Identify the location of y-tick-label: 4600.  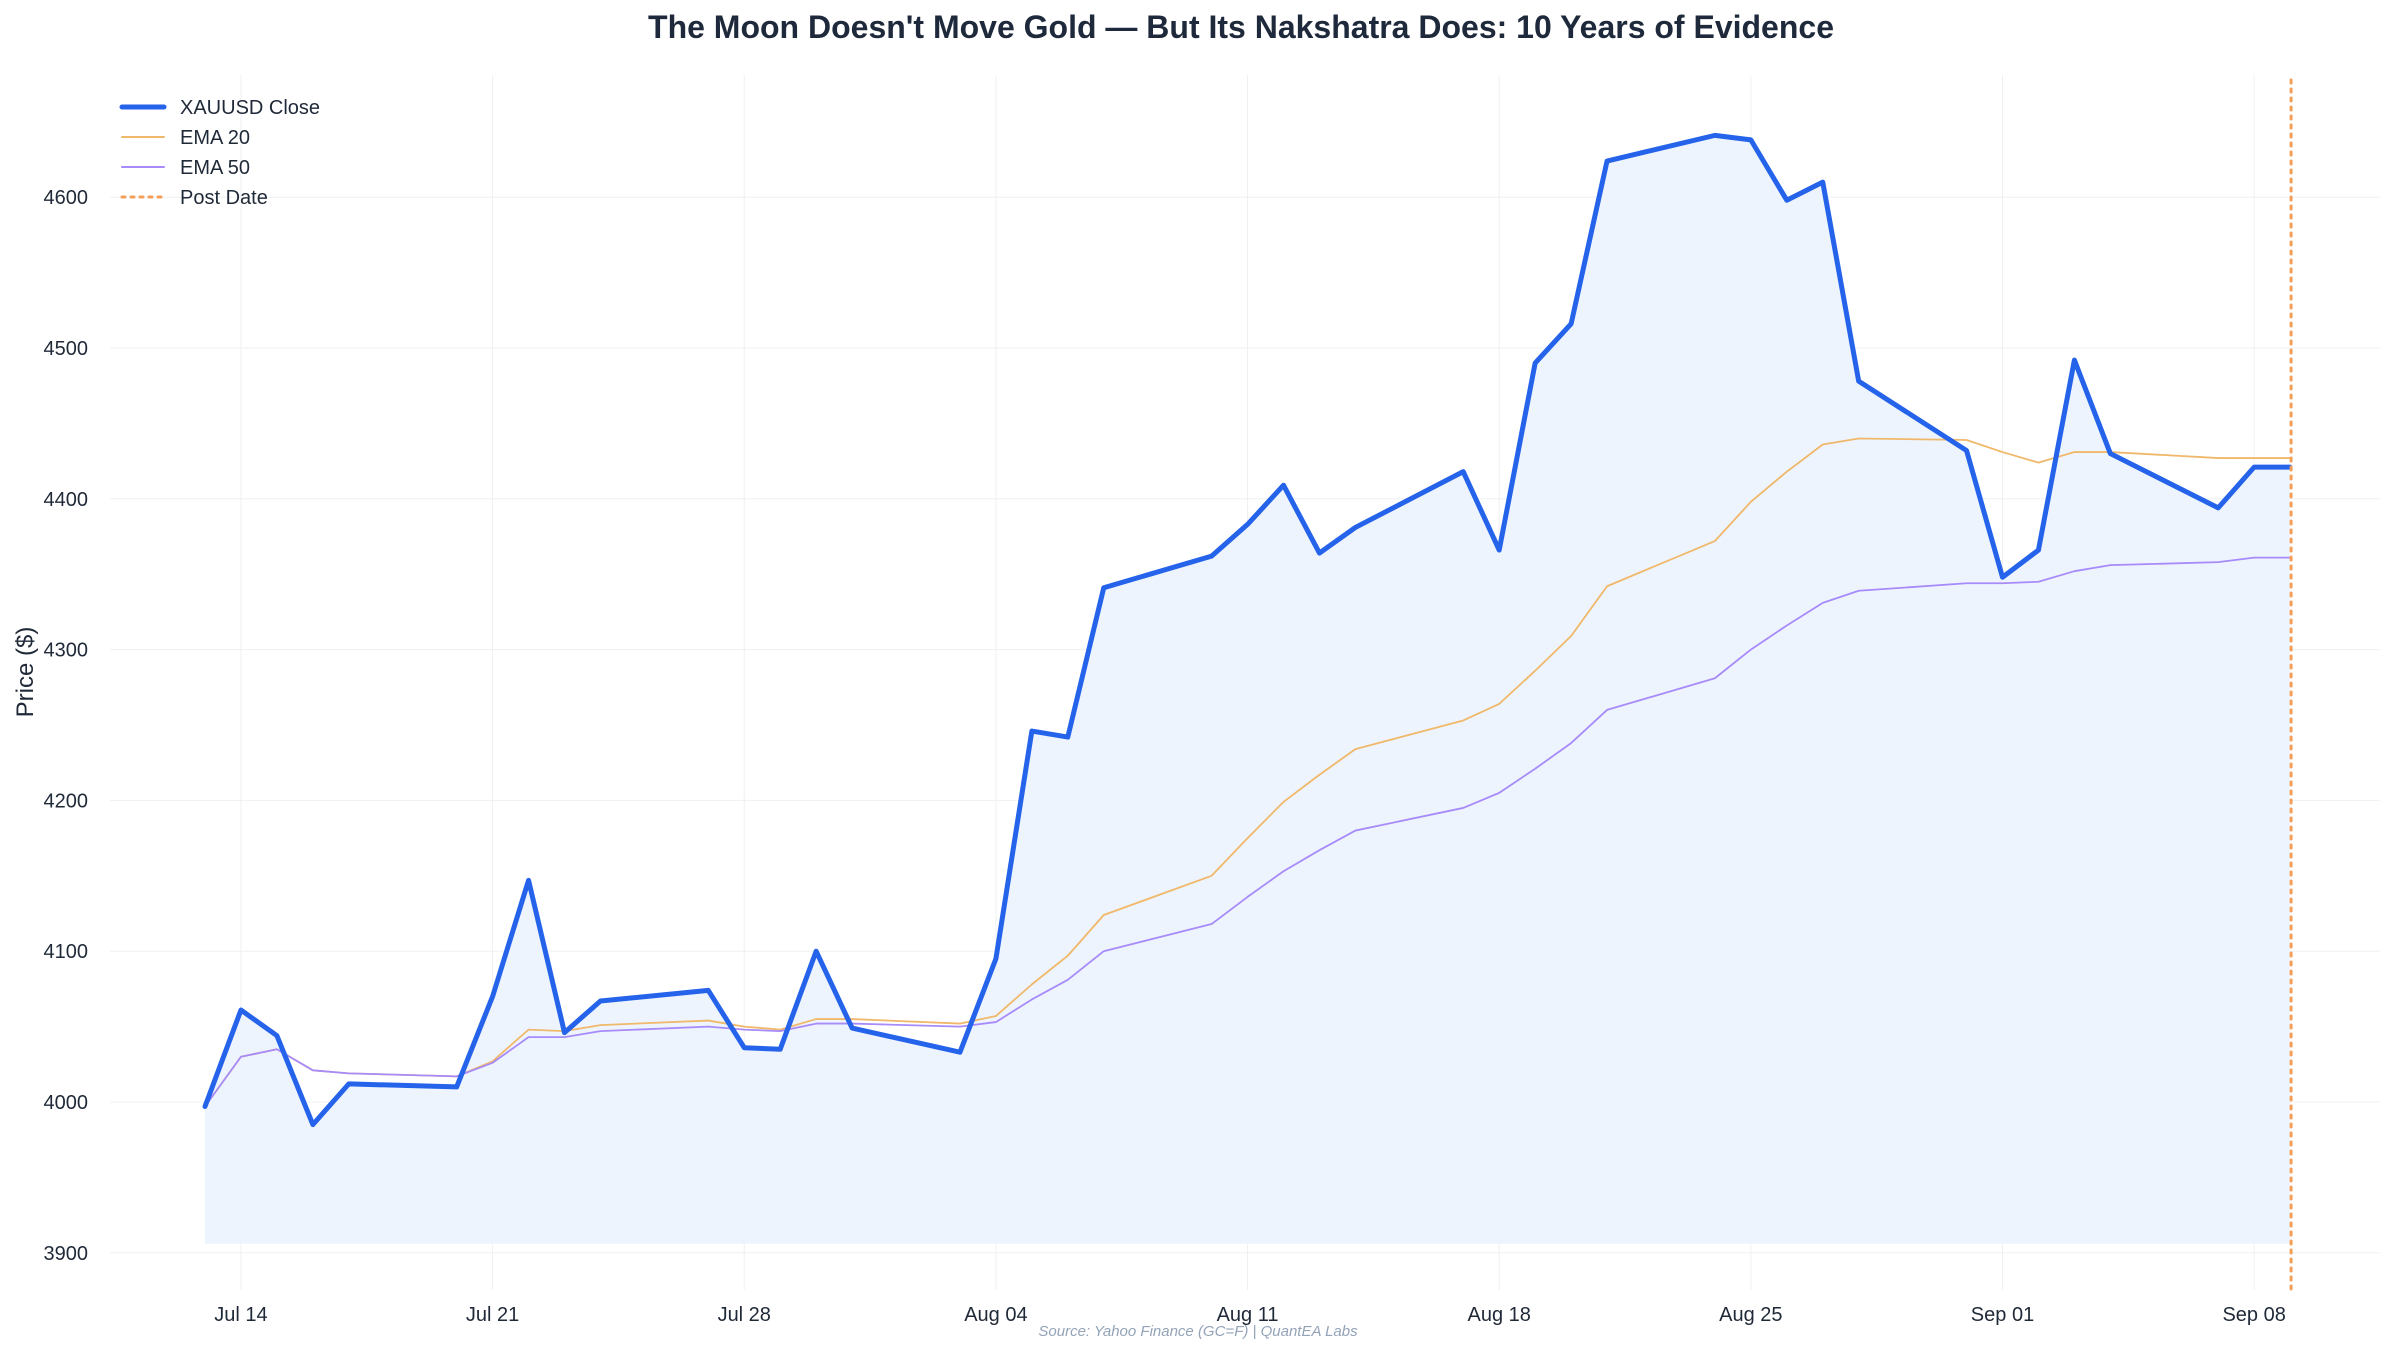
(66, 198).